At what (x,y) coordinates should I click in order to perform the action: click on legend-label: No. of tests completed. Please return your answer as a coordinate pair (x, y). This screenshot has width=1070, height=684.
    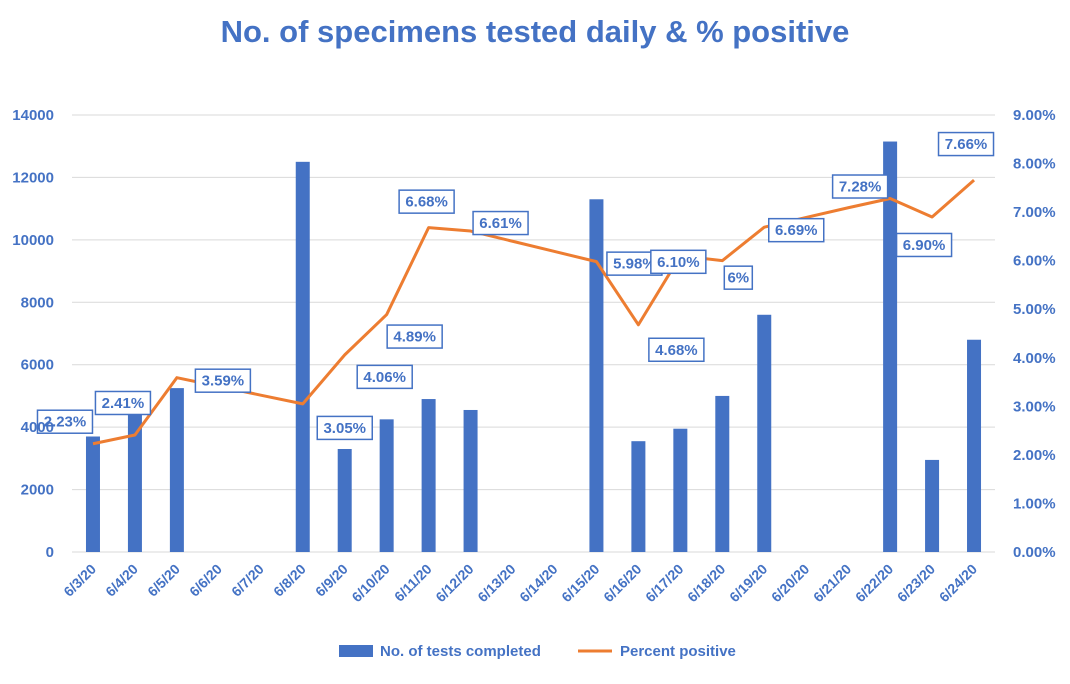
    Looking at the image, I should click on (460, 651).